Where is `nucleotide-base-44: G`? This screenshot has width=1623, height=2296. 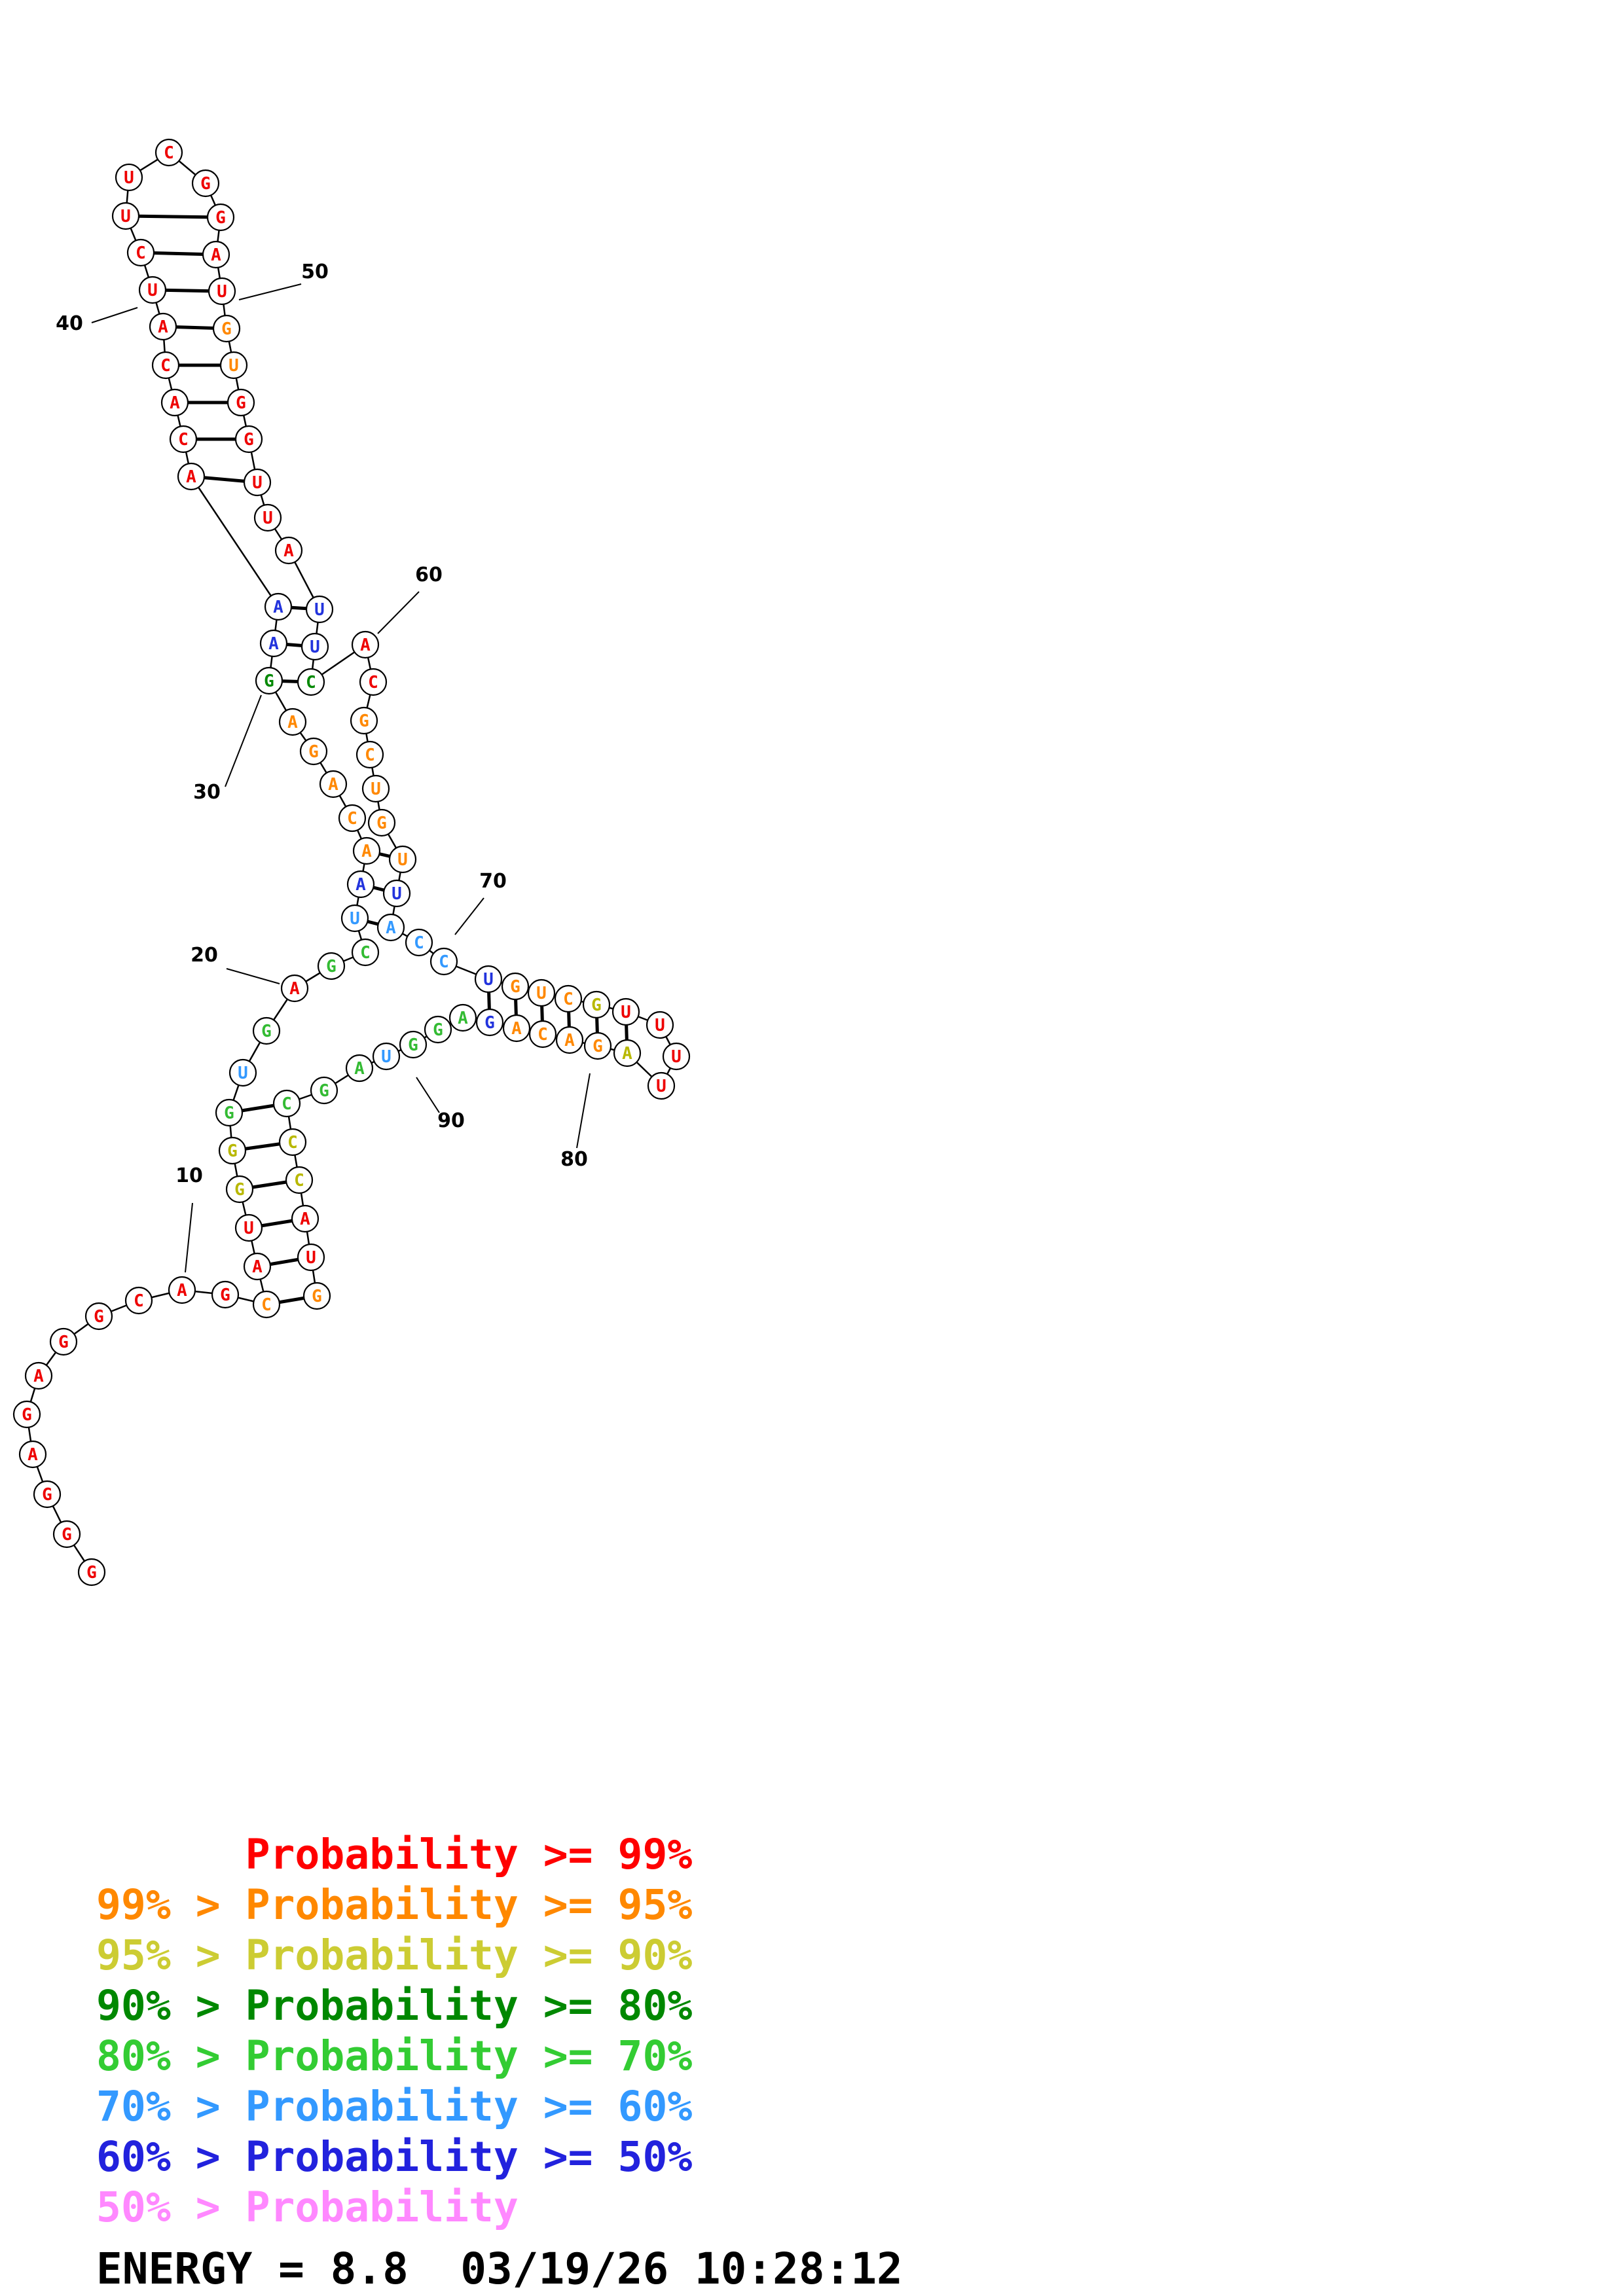 nucleotide-base-44: G is located at coordinates (220, 218).